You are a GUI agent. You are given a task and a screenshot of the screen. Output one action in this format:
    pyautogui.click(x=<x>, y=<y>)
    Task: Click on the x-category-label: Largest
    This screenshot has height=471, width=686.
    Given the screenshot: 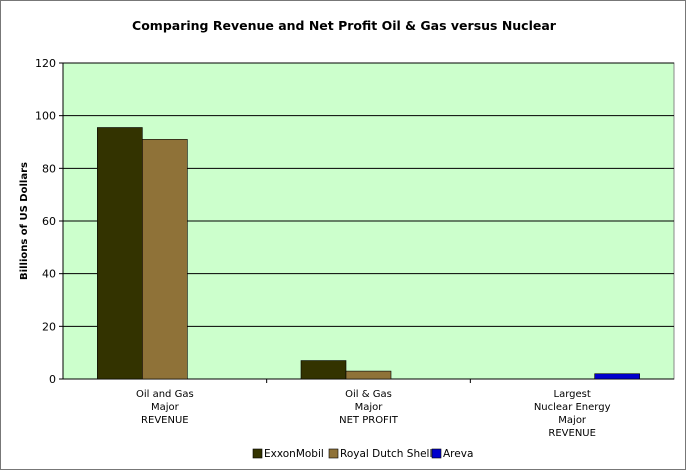 What is the action you would take?
    pyautogui.click(x=572, y=394)
    